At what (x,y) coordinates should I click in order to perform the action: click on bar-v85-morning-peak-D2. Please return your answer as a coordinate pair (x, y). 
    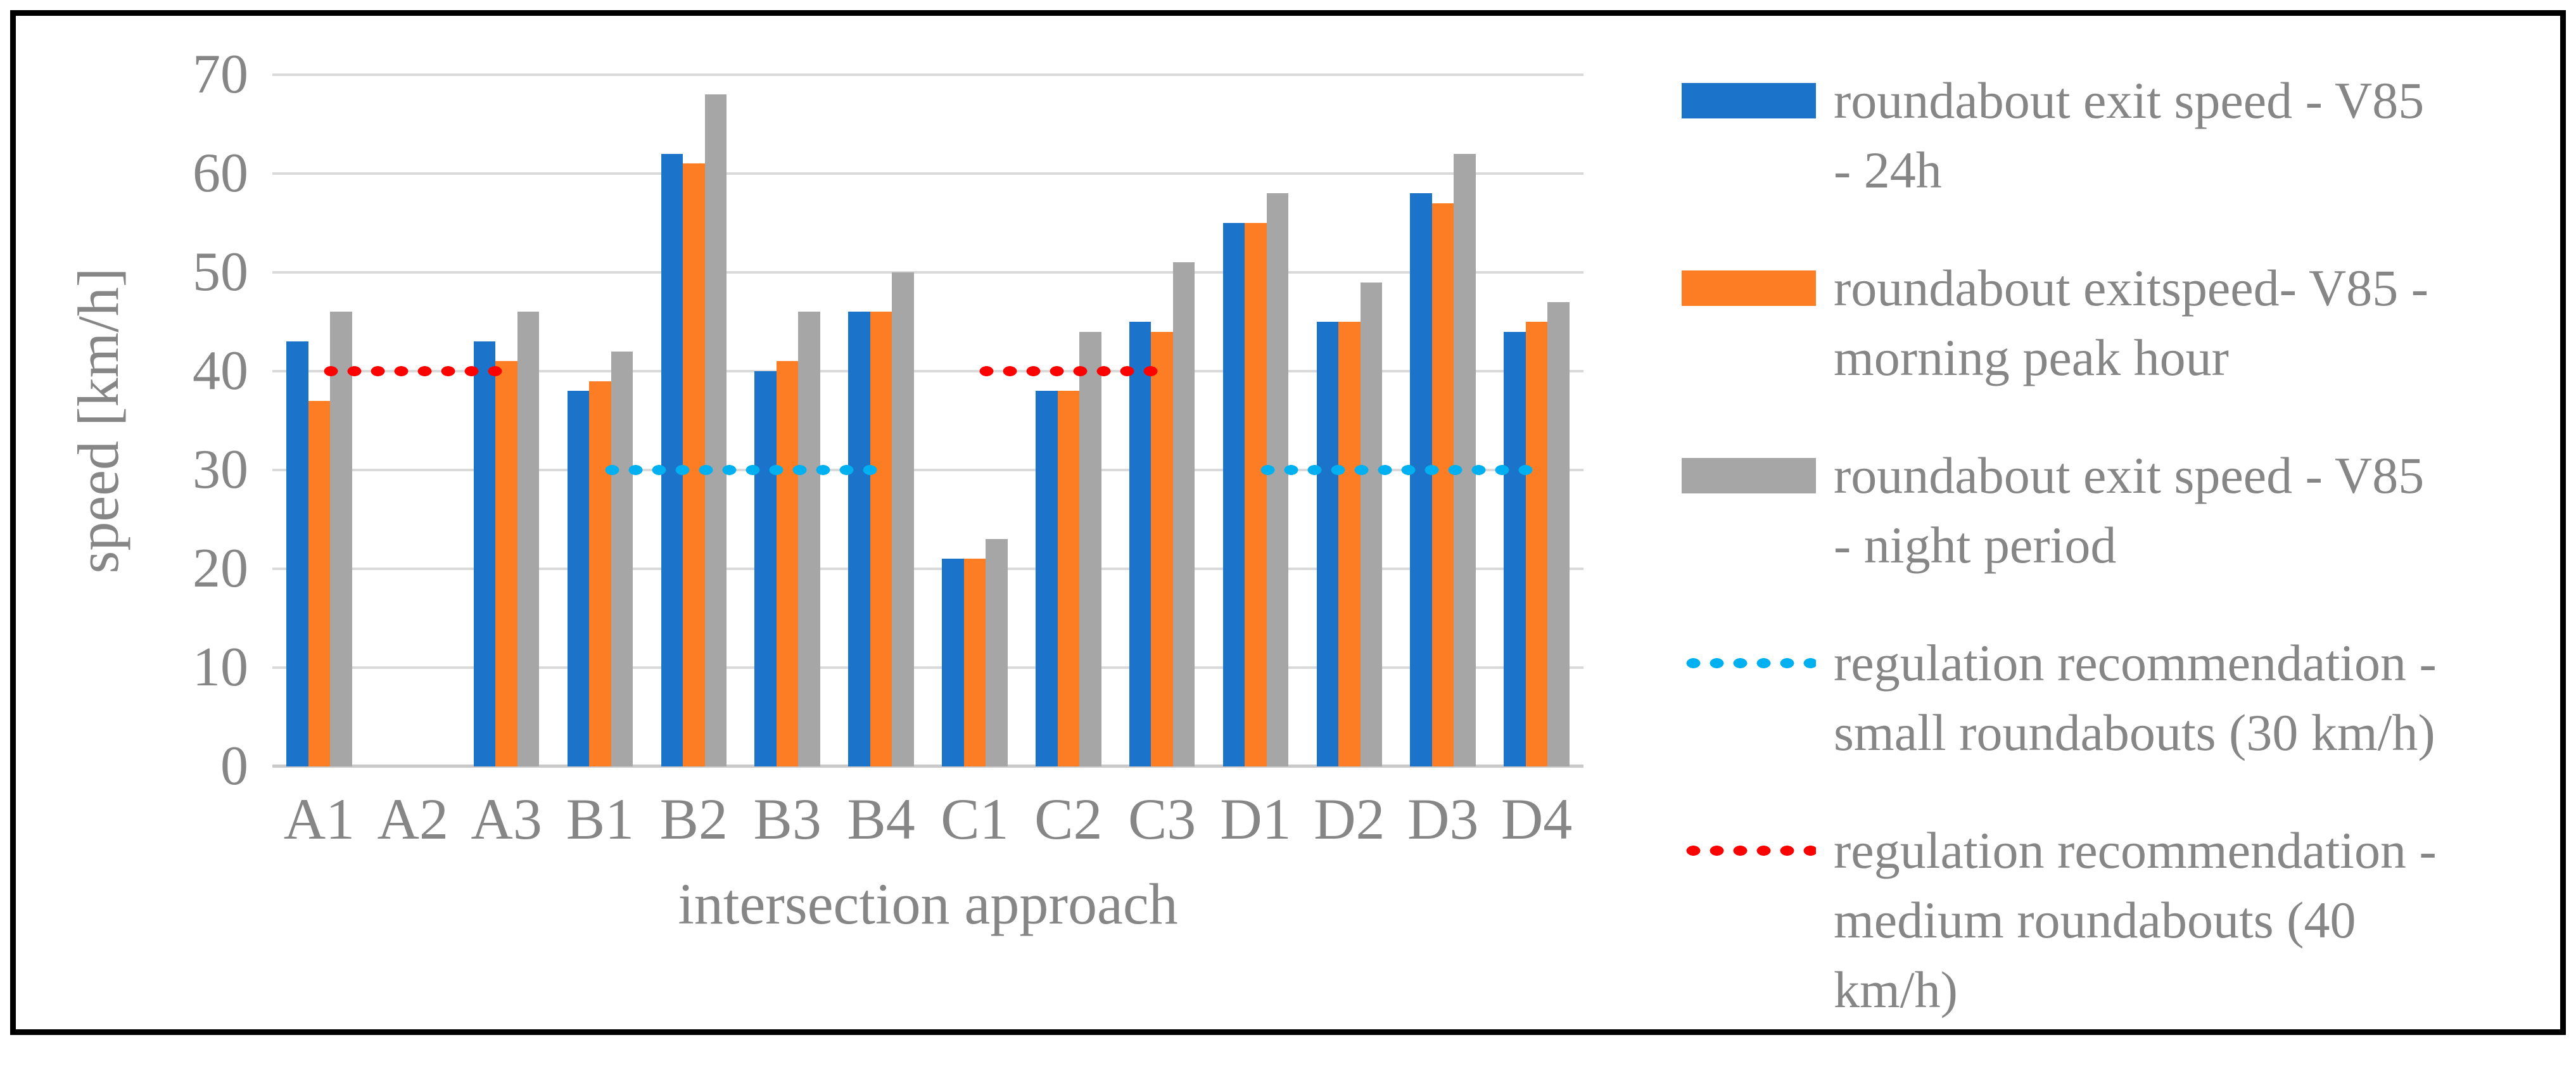
    Looking at the image, I should click on (1350, 544).